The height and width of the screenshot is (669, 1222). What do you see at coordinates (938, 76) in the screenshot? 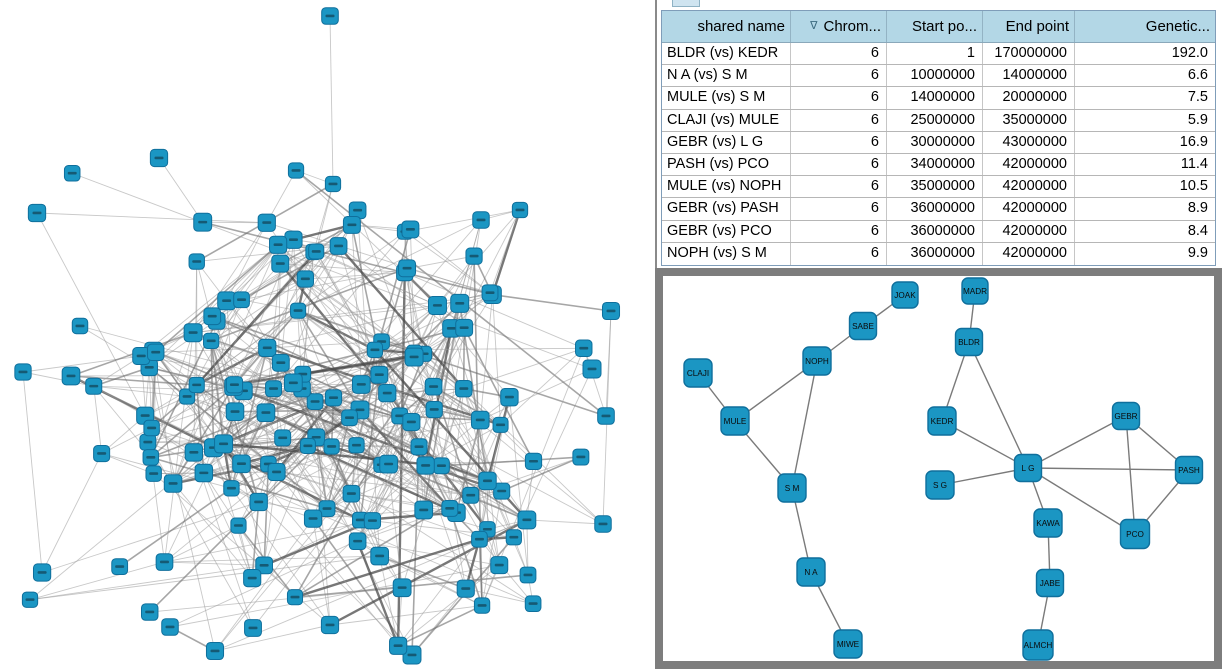
I see `table-row: N A (vs) S M 6 10000000 14000000 6.6` at bounding box center [938, 76].